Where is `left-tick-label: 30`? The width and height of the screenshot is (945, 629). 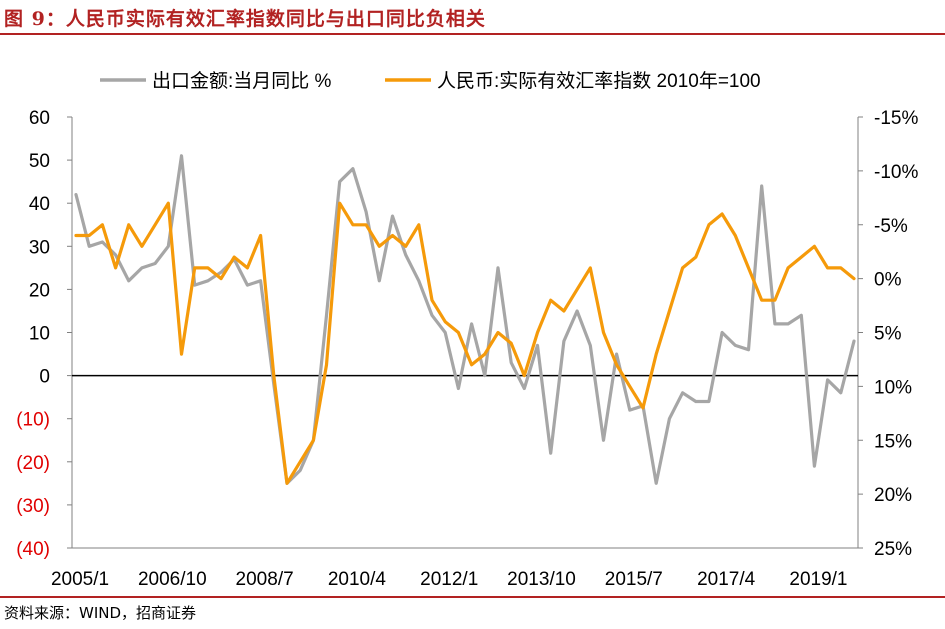
left-tick-label: 30 is located at coordinates (39, 247).